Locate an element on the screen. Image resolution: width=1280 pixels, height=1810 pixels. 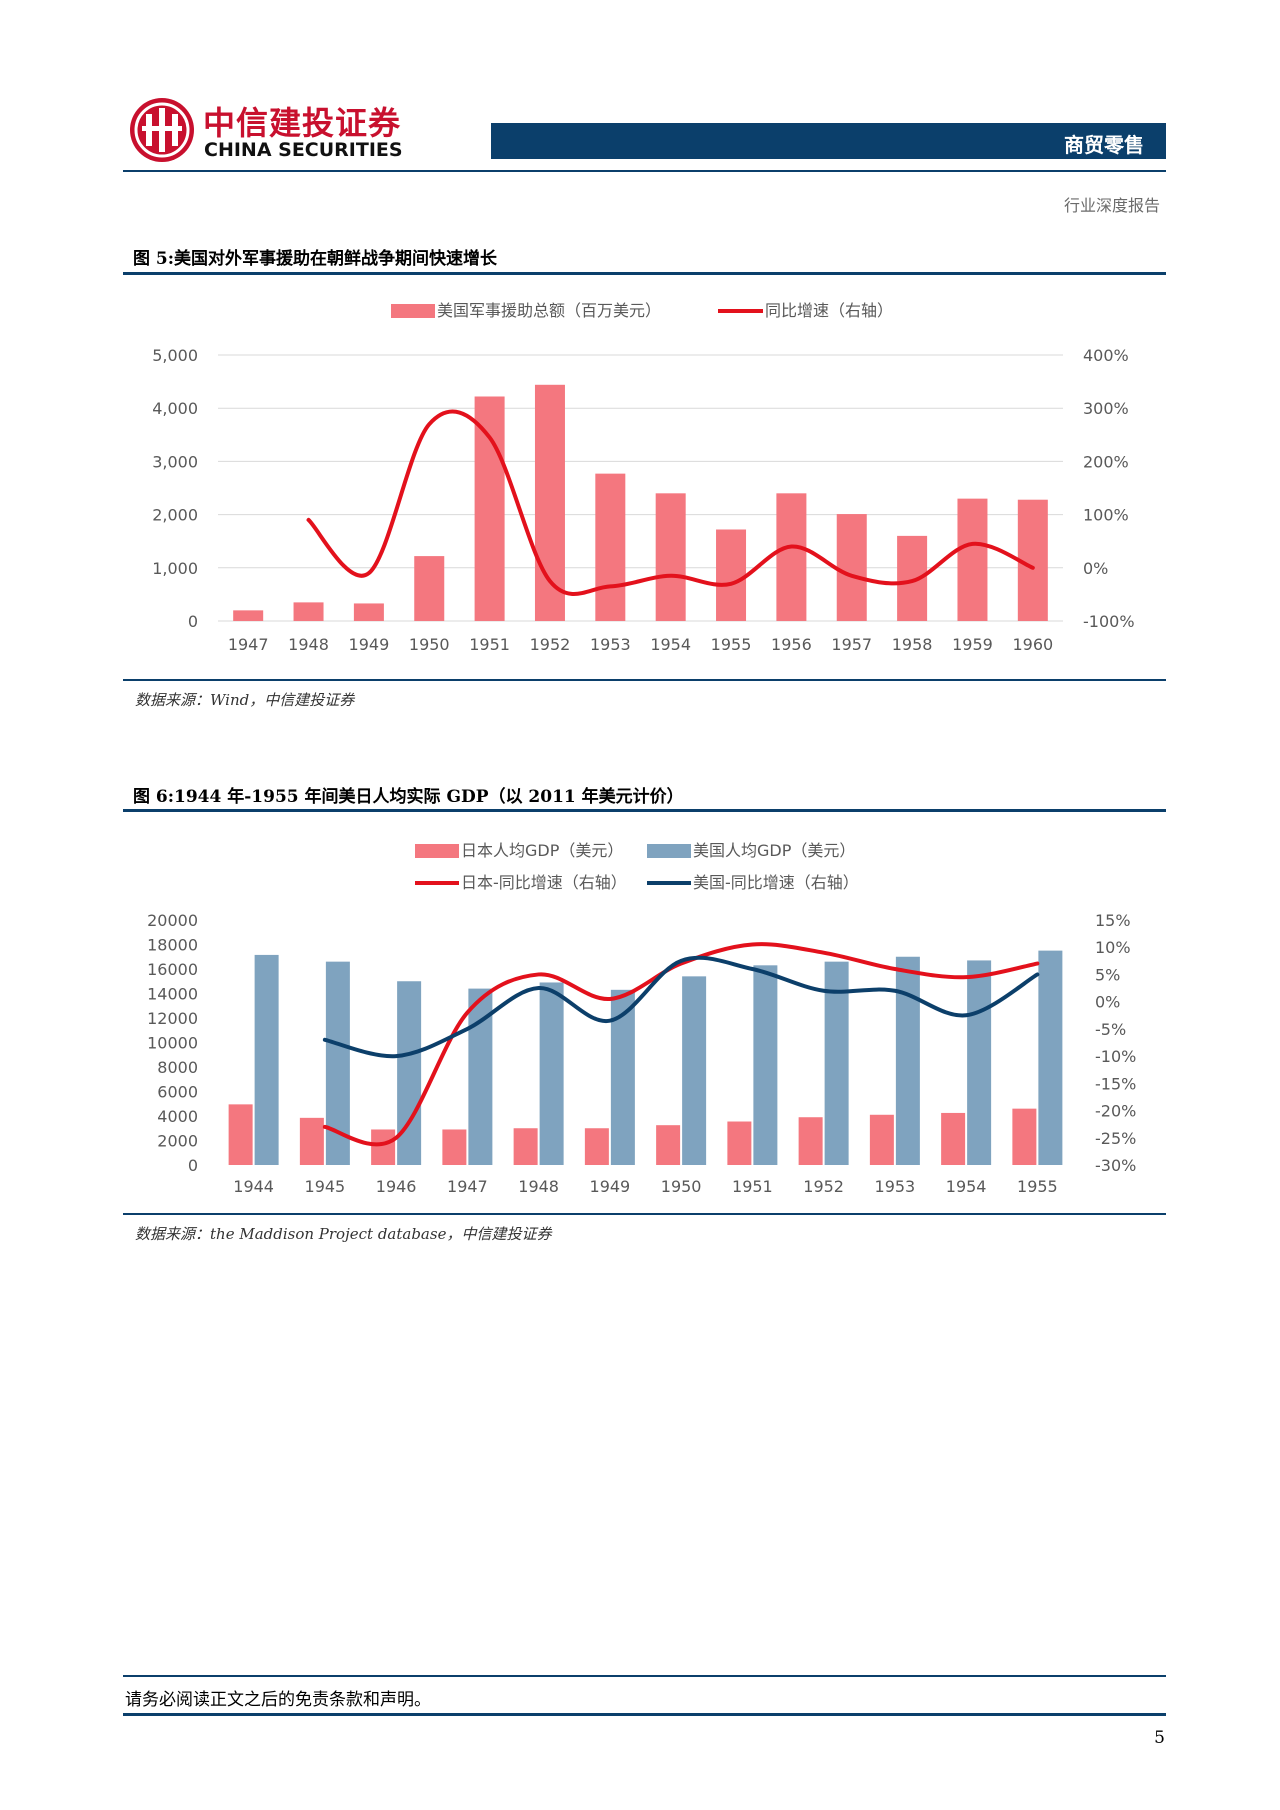
y-right-tick-label: -100% is located at coordinates (1109, 621).